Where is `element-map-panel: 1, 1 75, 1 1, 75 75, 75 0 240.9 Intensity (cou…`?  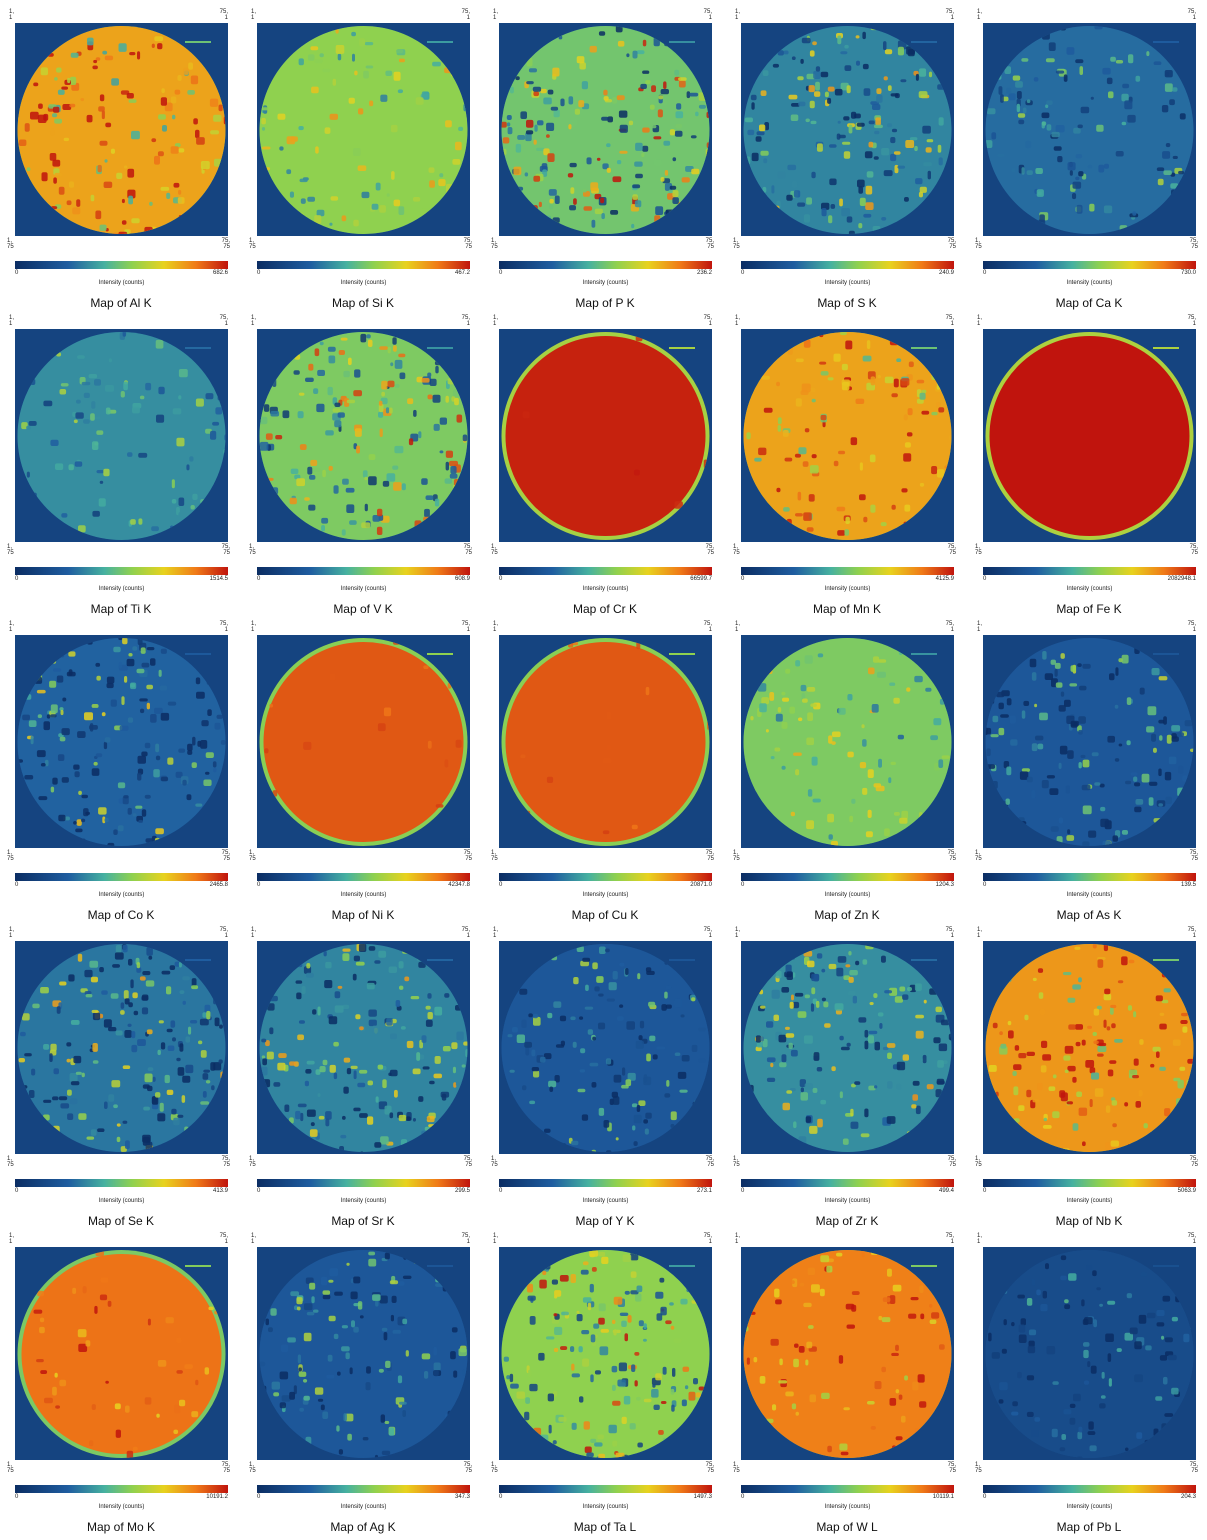 element-map-panel: 1, 1 75, 1 1, 75 75, 75 0 240.9 Intensity (cou… is located at coordinates (847, 155).